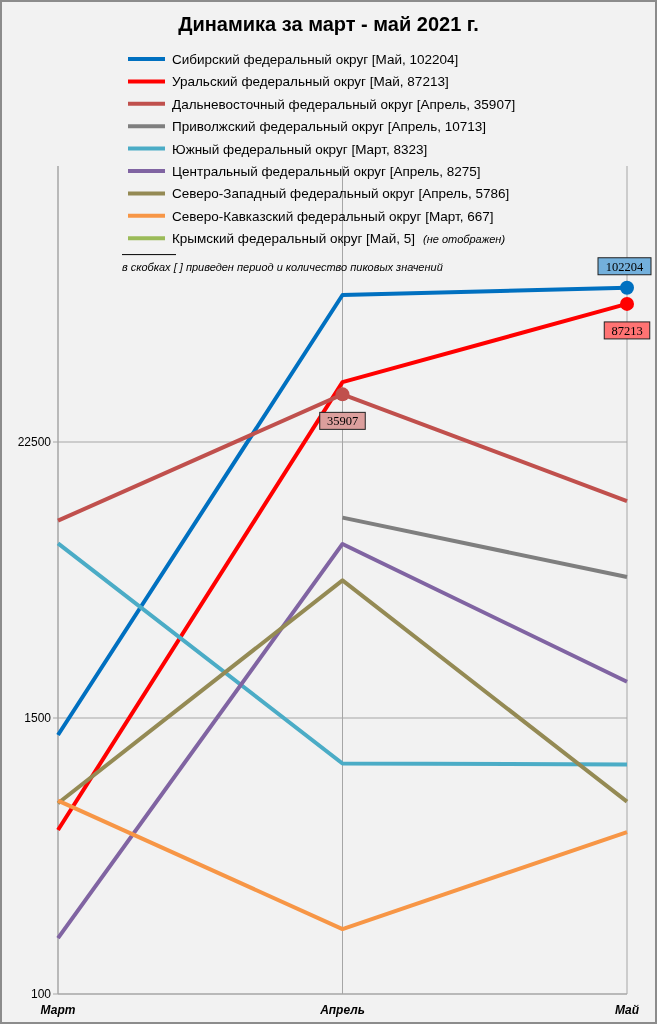 This screenshot has height=1024, width=657. What do you see at coordinates (627, 1010) in the screenshot?
I see `x-tick-label: Май` at bounding box center [627, 1010].